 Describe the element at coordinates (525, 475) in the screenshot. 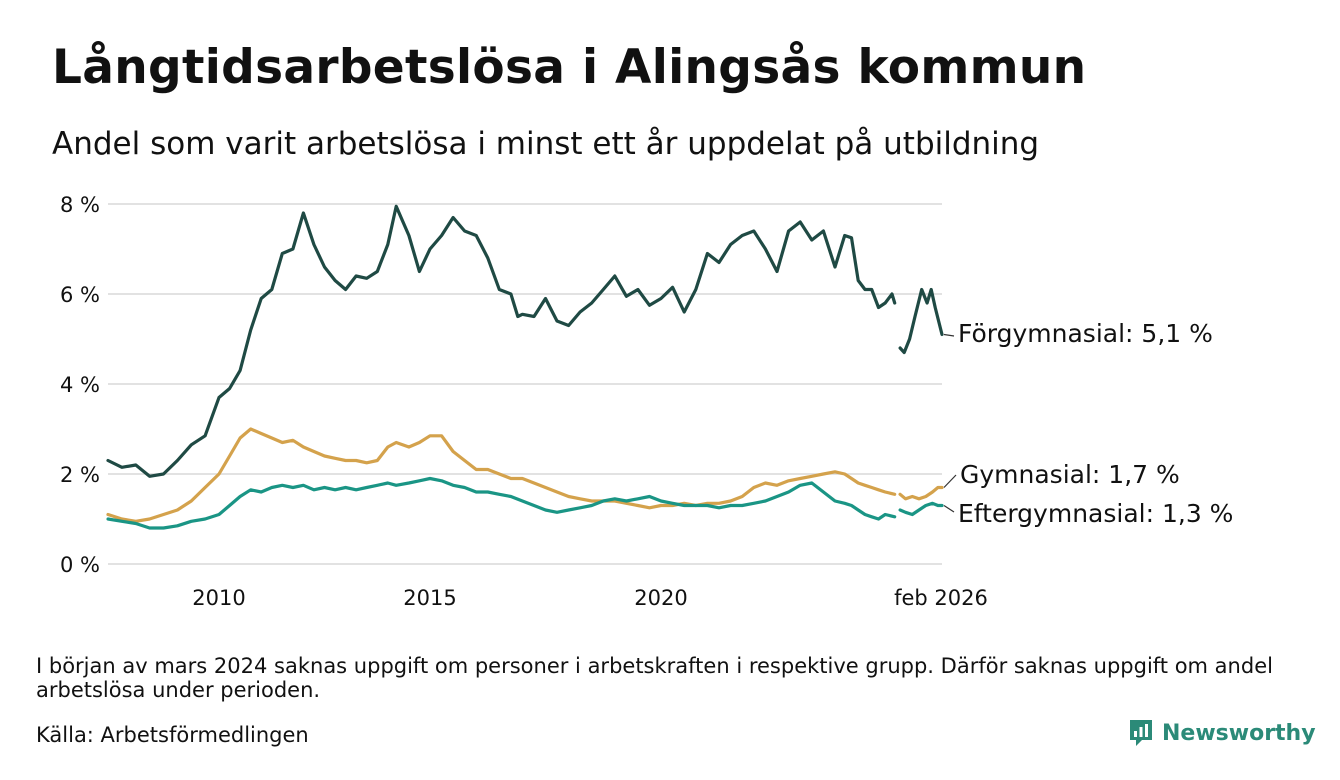

I see `series-line-gymnasial` at that location.